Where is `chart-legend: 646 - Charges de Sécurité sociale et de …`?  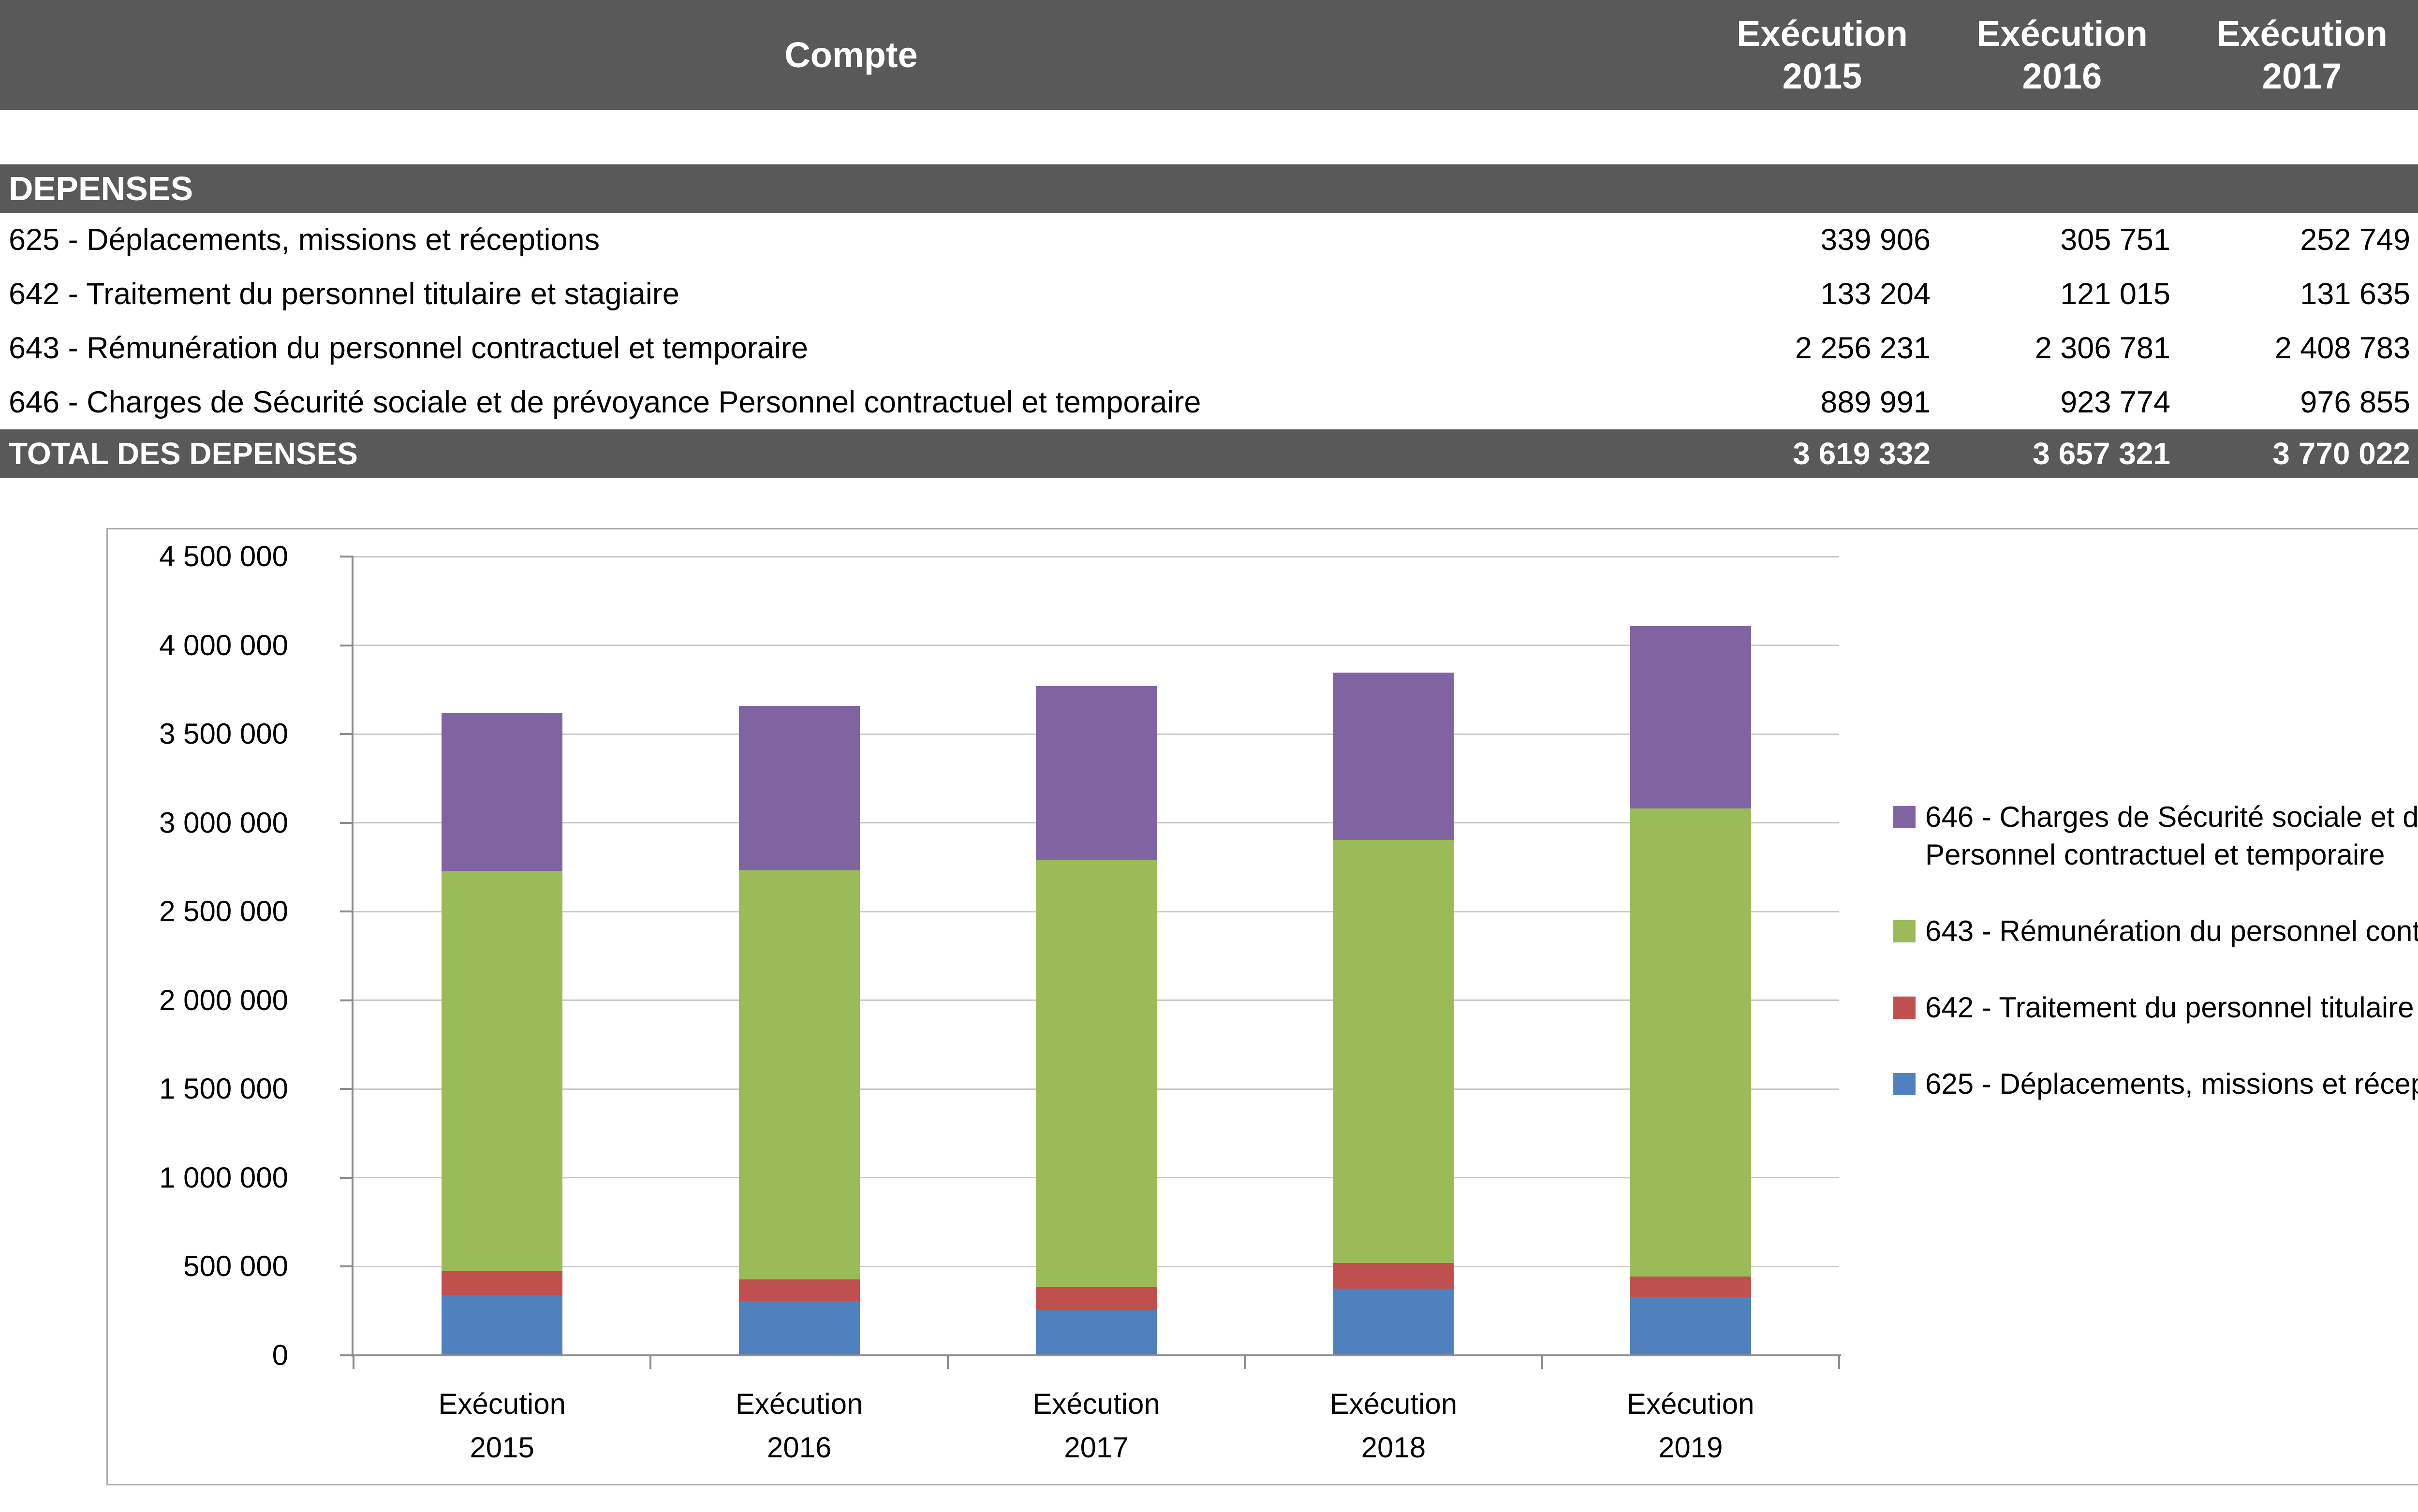 chart-legend: 646 - Charges de Sécurité sociale et de … is located at coordinates (2155, 970).